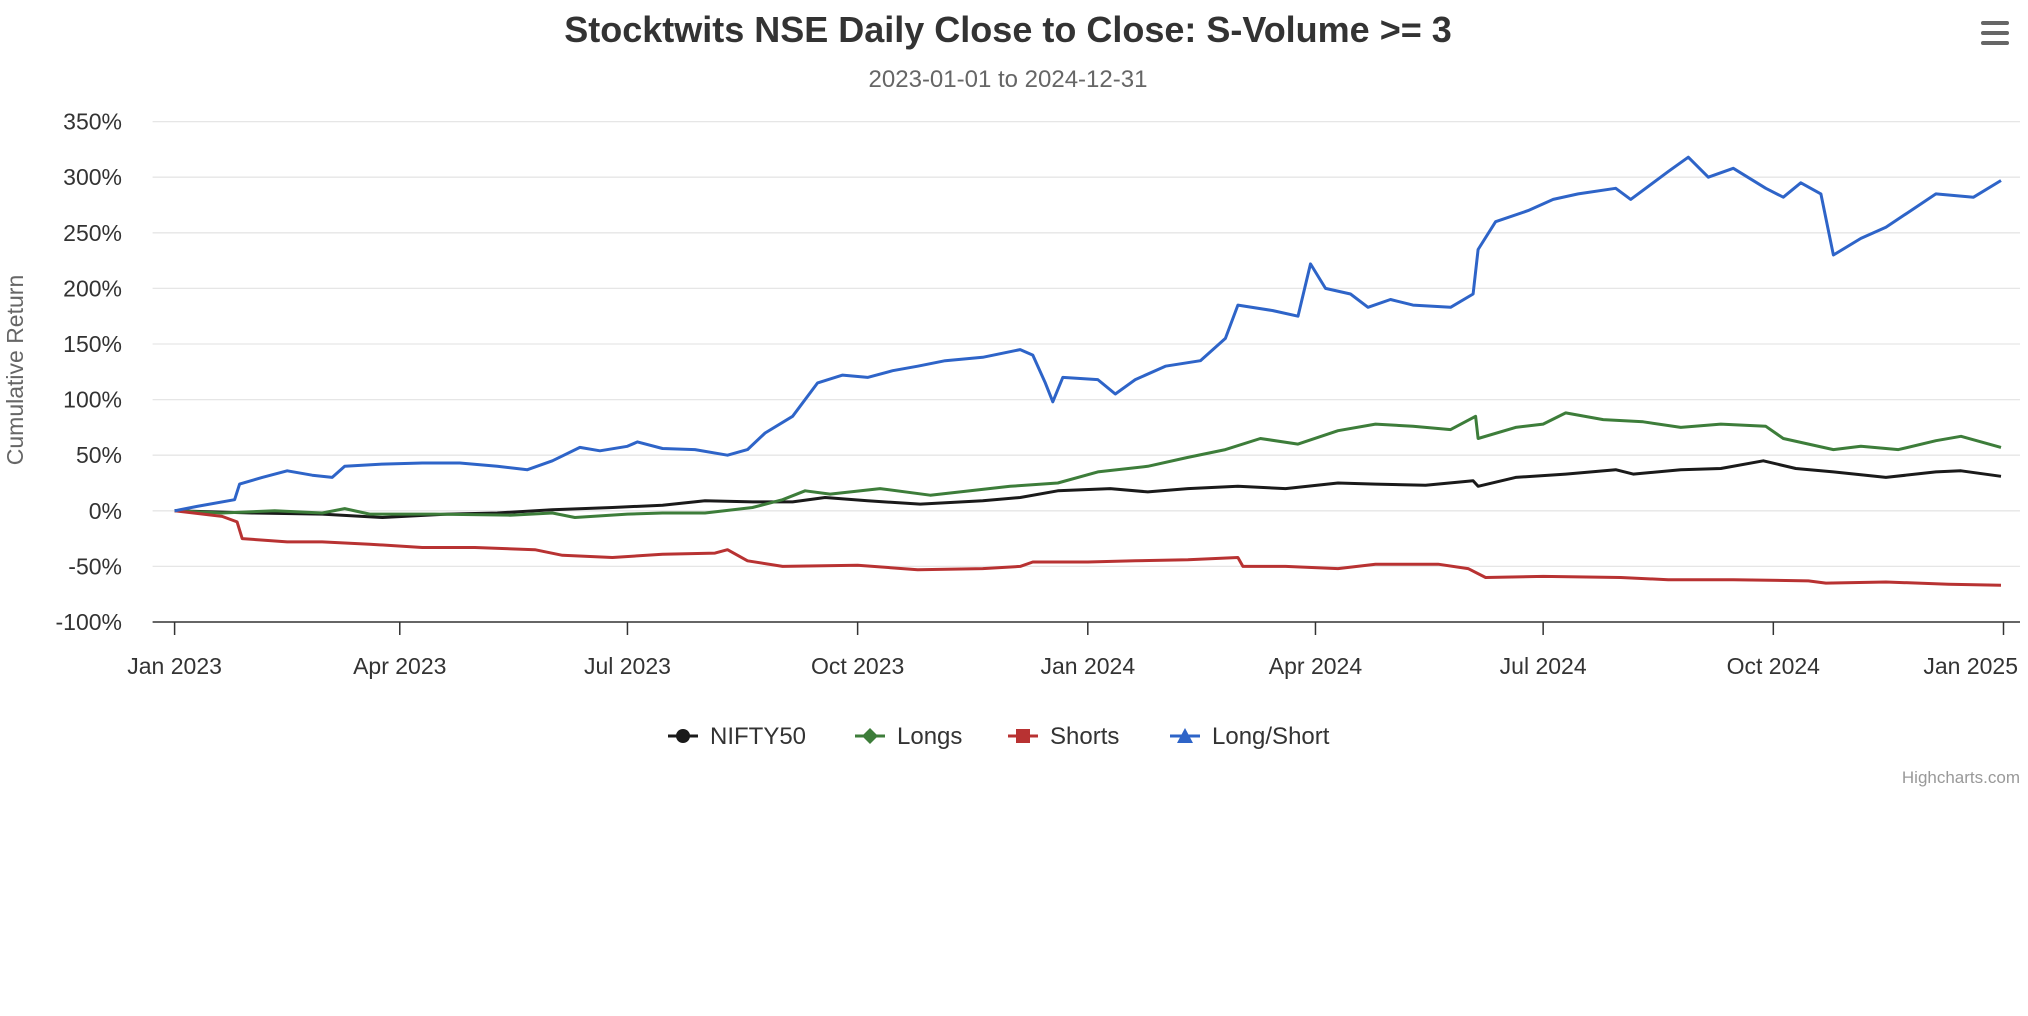  I want to click on legend-item-nifty50: NIFTY50, so click(737, 736).